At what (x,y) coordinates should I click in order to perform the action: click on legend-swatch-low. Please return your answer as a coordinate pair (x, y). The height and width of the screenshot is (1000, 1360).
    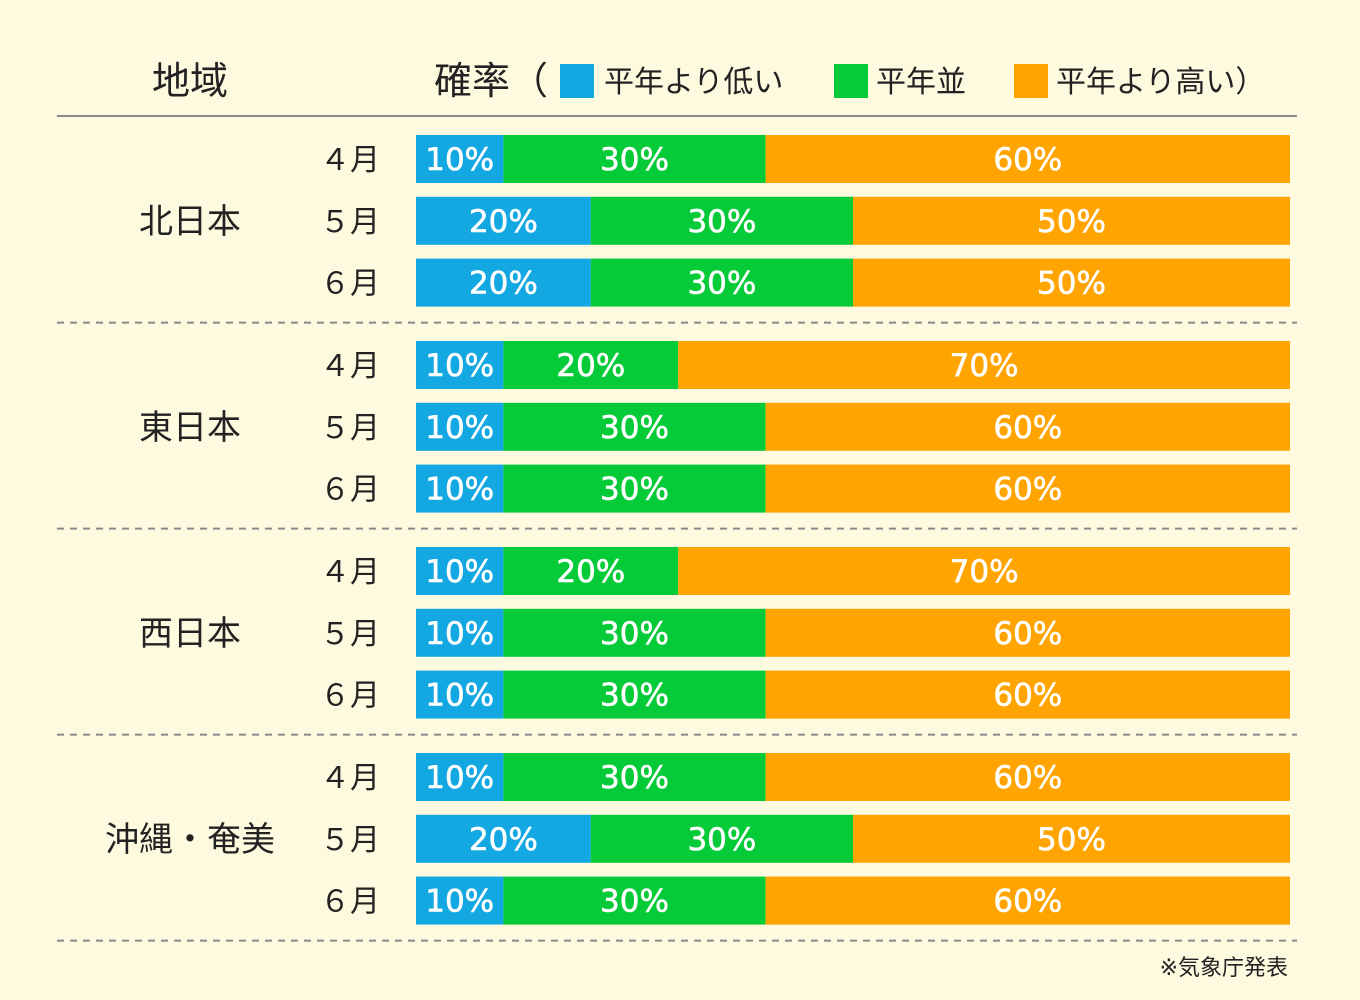
    Looking at the image, I should click on (577, 81).